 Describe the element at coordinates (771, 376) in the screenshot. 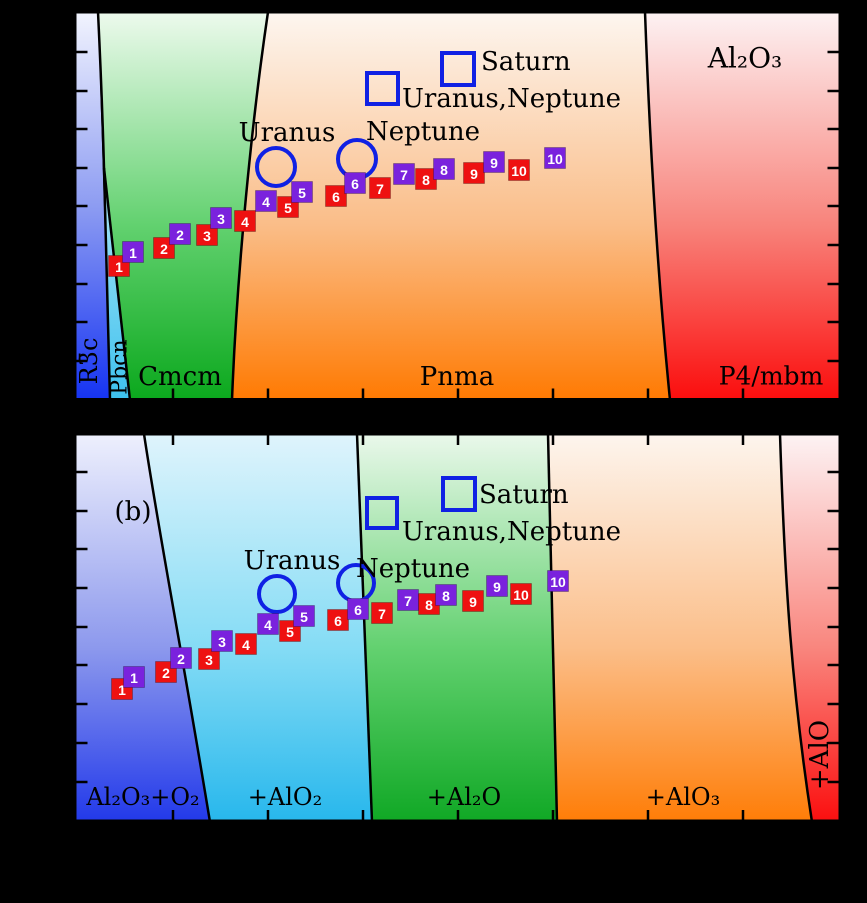

I see `region-label-p4mbm: P4/mbm` at that location.